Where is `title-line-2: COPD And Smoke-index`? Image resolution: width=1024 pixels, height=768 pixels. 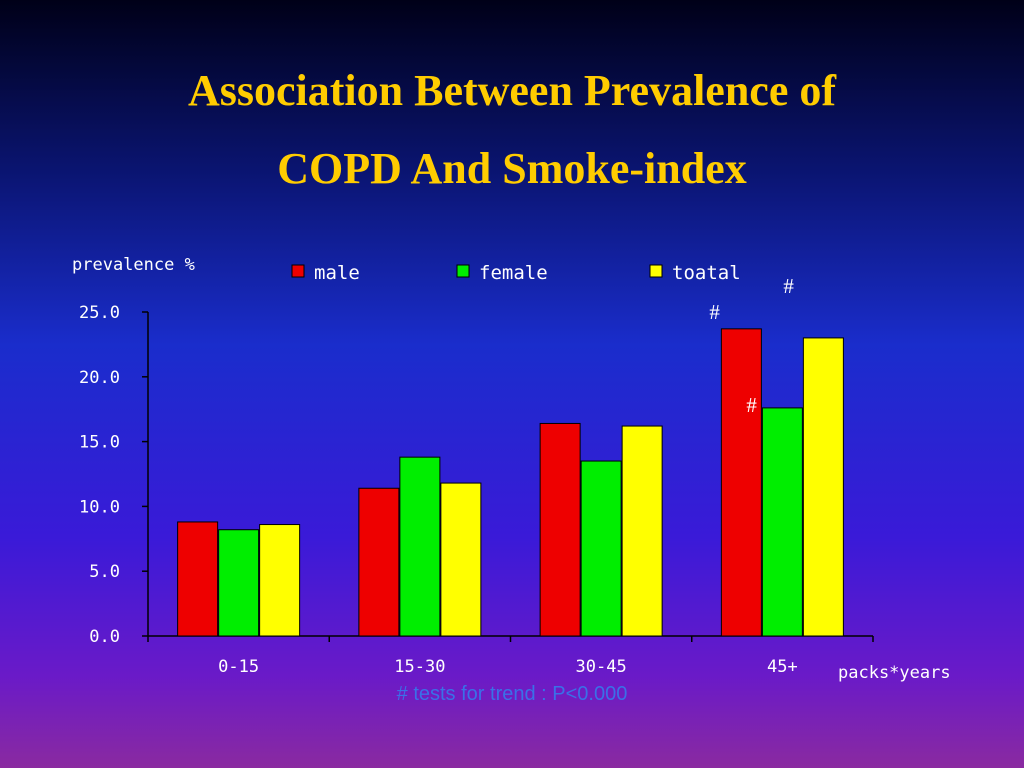 title-line-2: COPD And Smoke-index is located at coordinates (512, 168).